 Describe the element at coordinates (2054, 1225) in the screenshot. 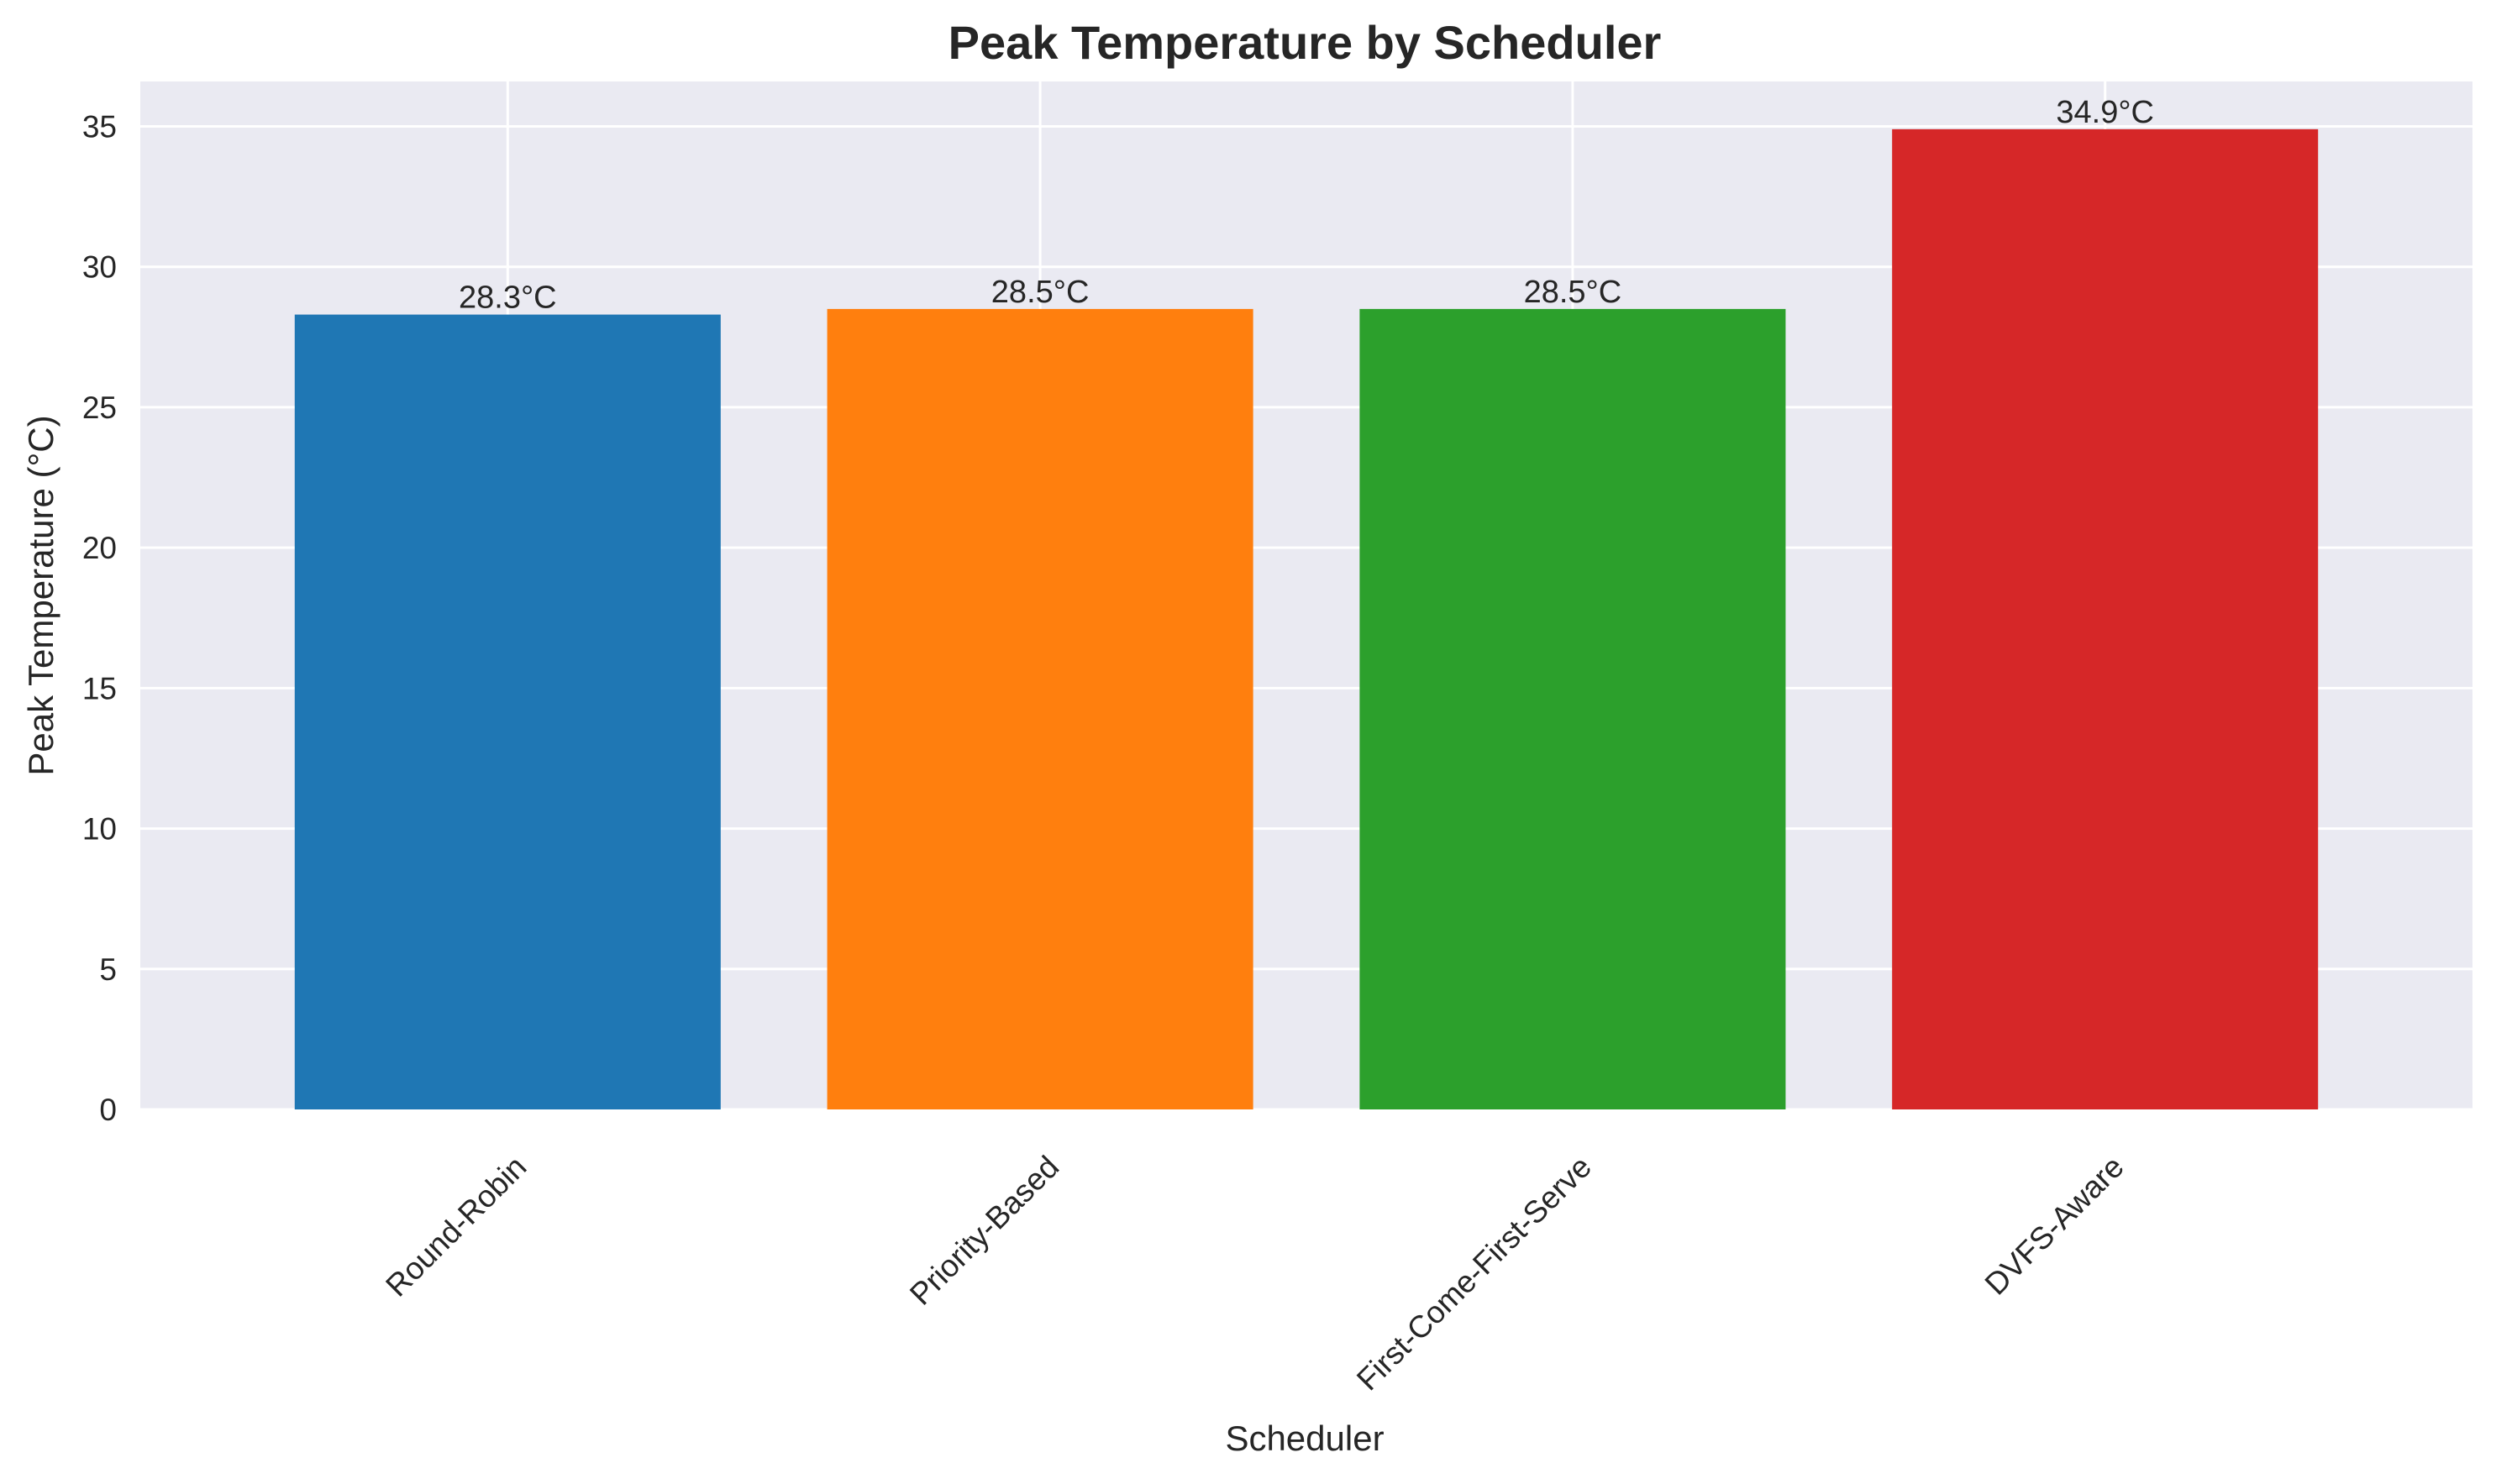

I see `x-tick-label: DVFS-Aware` at that location.